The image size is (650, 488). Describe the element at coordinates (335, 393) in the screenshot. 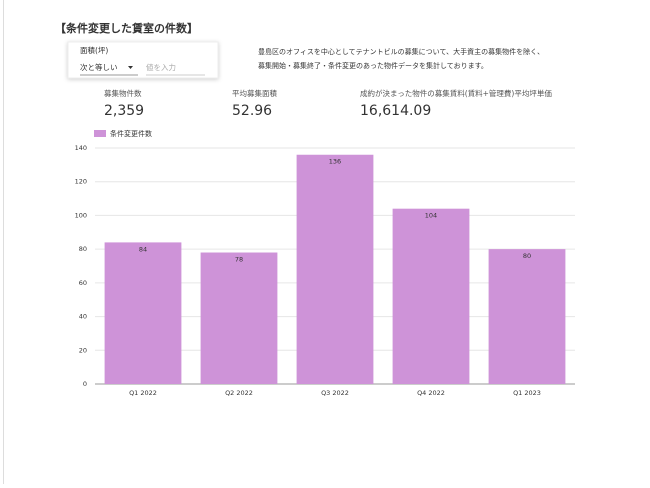

I see `x-tick-label: Q3 2022` at that location.